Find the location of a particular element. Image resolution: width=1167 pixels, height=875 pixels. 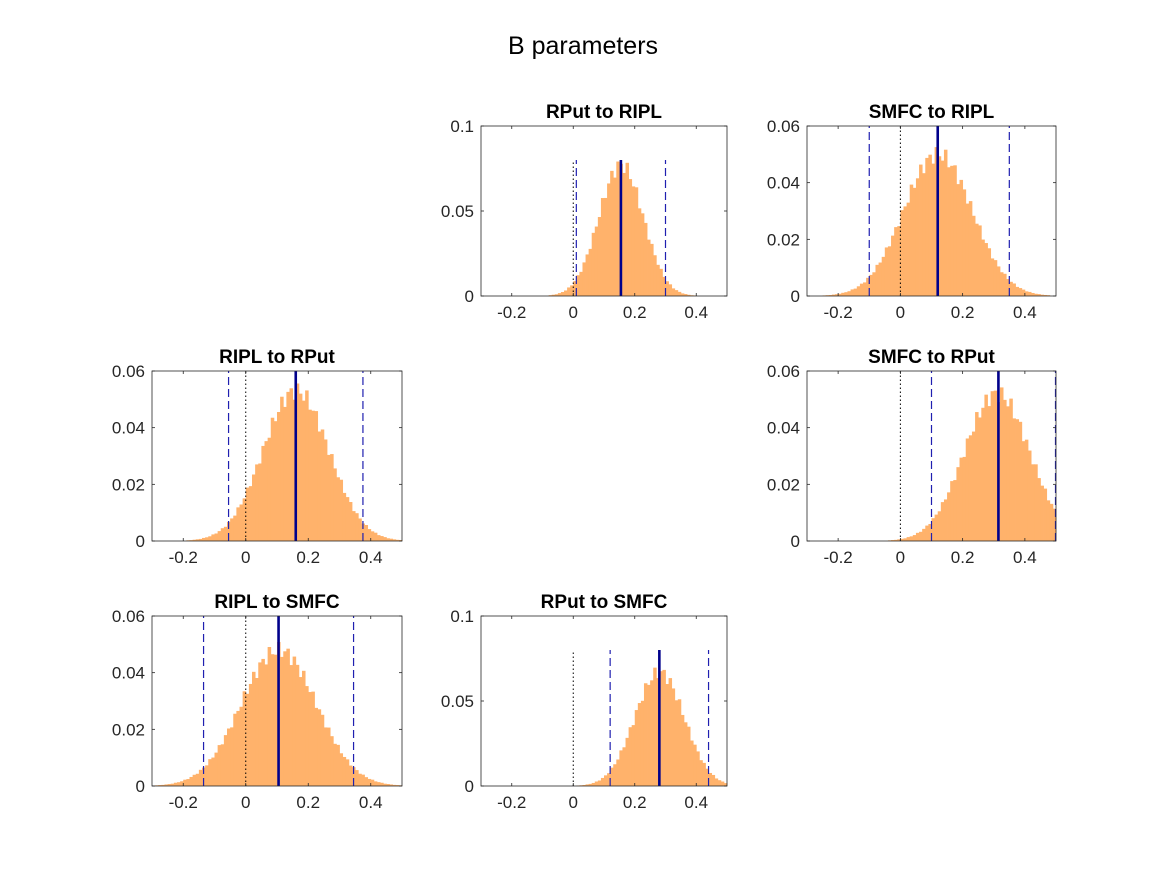

y-tick-label: 0.04 is located at coordinates (783, 183).